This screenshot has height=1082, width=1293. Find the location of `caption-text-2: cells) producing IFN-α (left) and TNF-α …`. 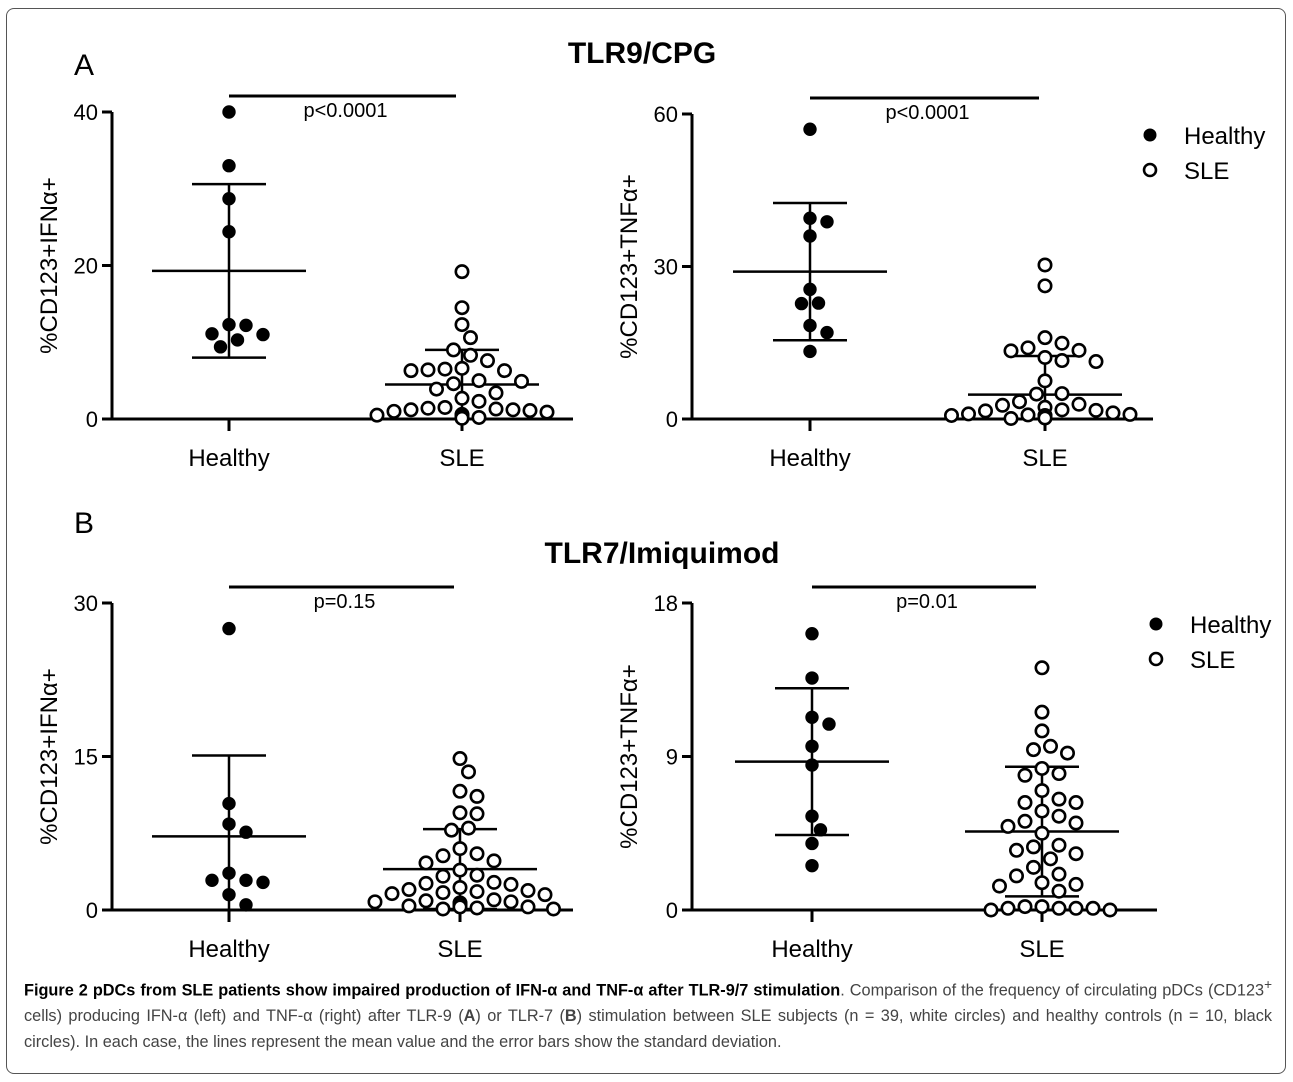

caption-text-2: cells) producing IFN-α (left) and TNF-α … is located at coordinates (244, 1016).